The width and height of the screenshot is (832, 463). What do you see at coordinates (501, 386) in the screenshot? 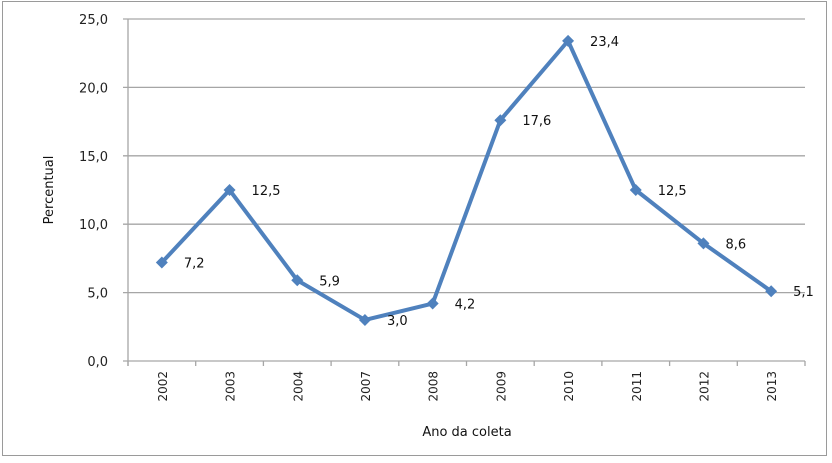
I see `x-category-label: 2009` at bounding box center [501, 386].